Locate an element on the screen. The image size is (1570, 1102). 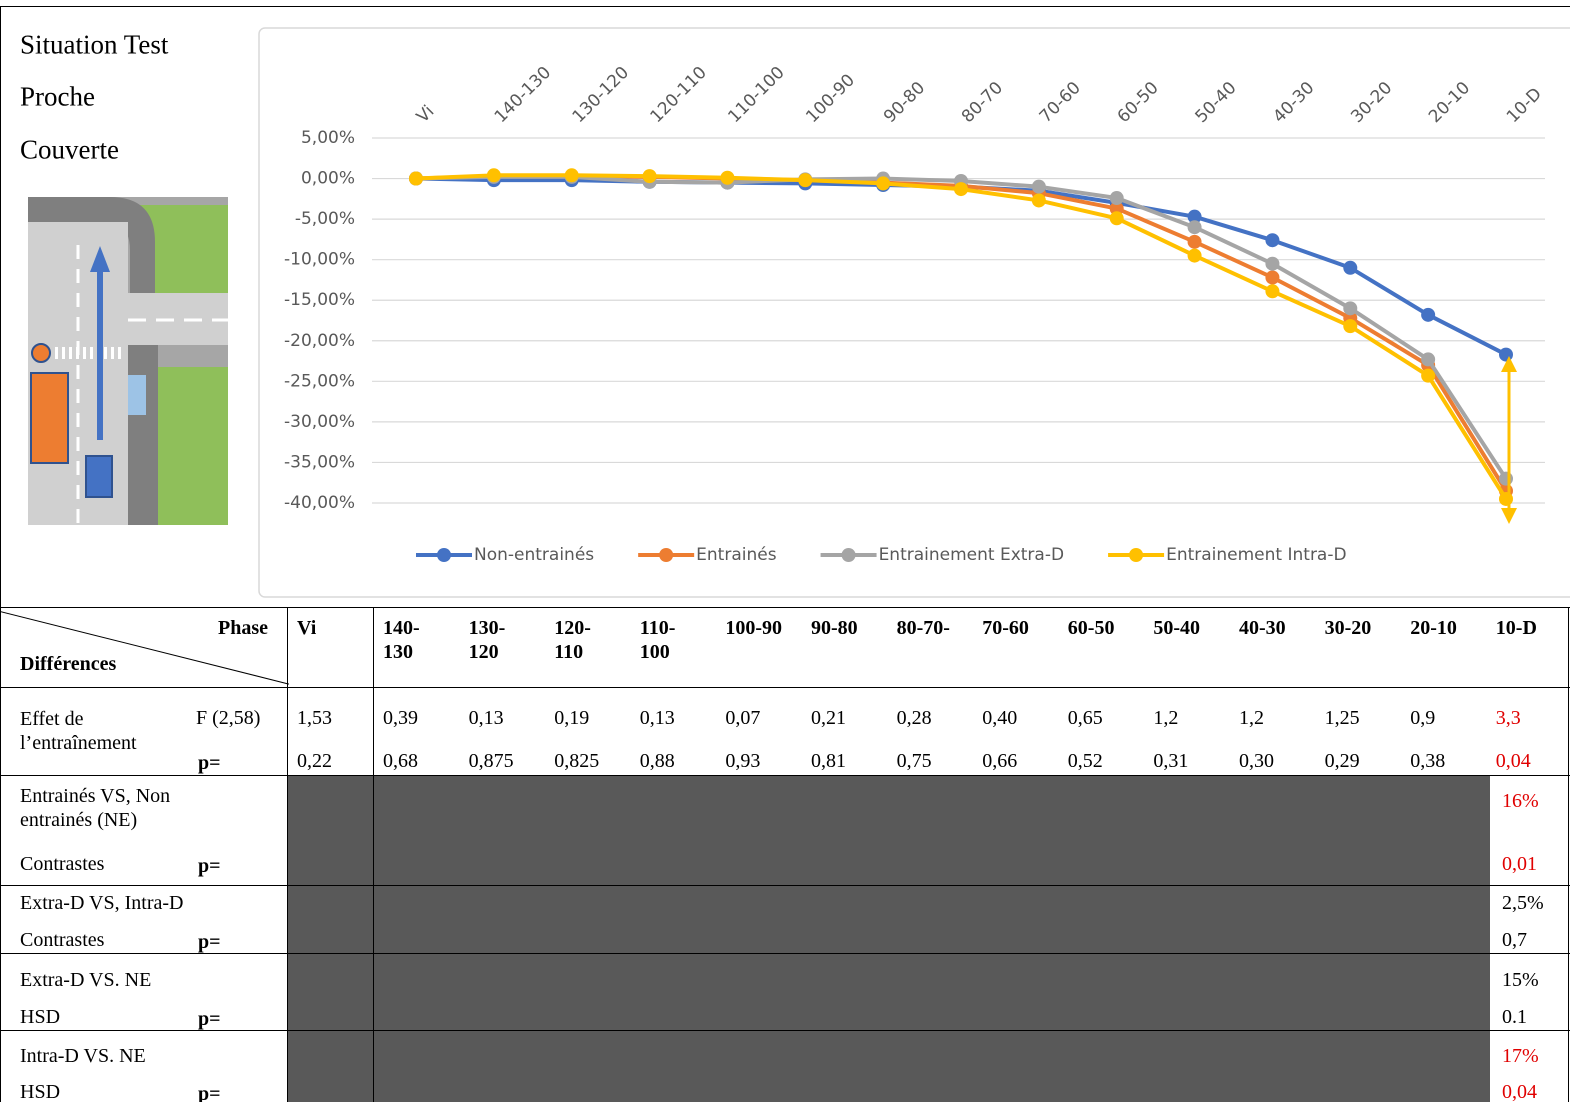
column-header: 110-100 is located at coordinates (657, 640).